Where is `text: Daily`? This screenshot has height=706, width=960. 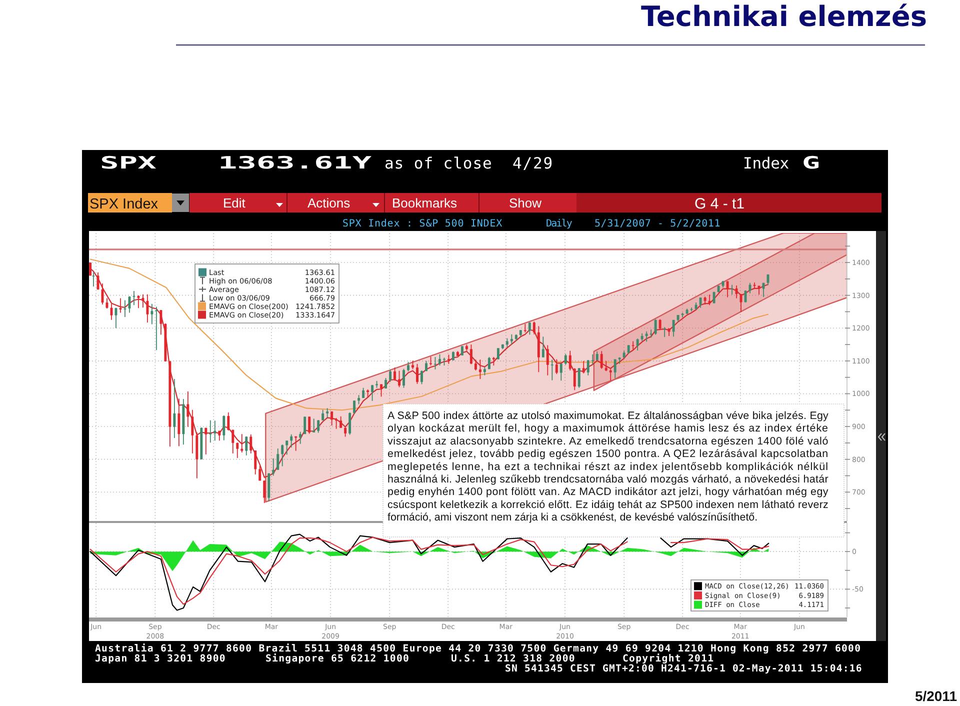
text: Daily is located at coordinates (559, 224).